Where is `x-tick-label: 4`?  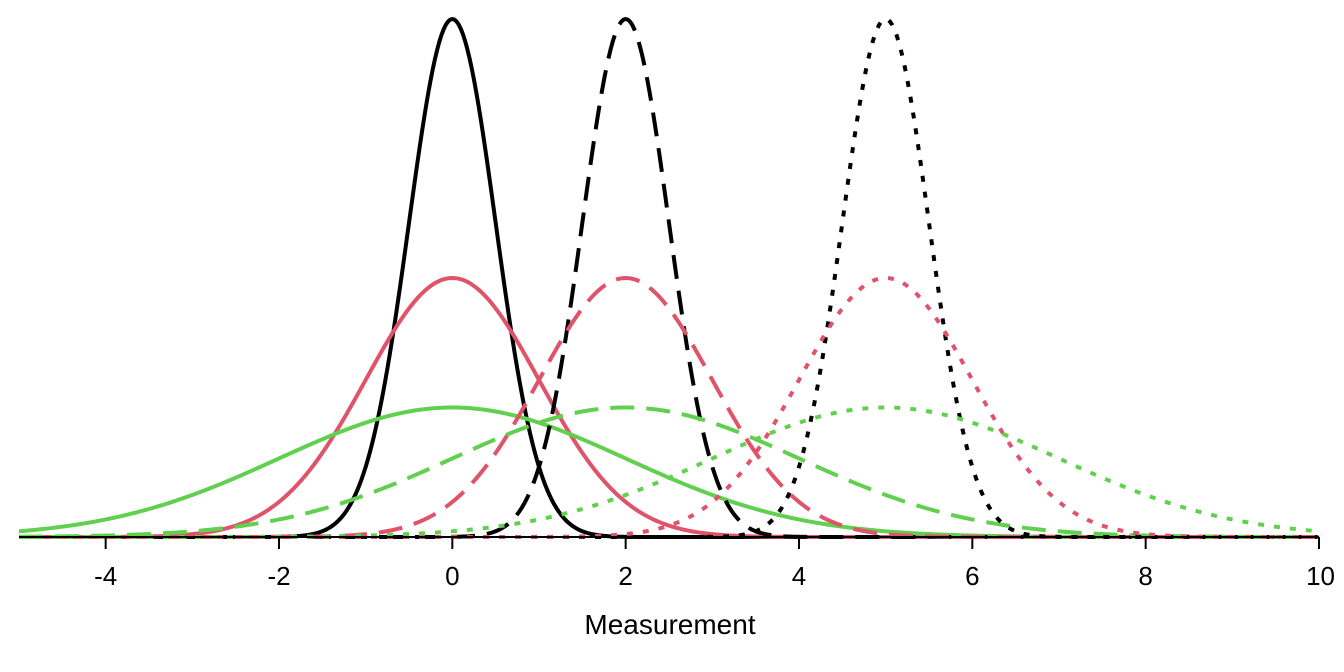
x-tick-label: 4 is located at coordinates (799, 576).